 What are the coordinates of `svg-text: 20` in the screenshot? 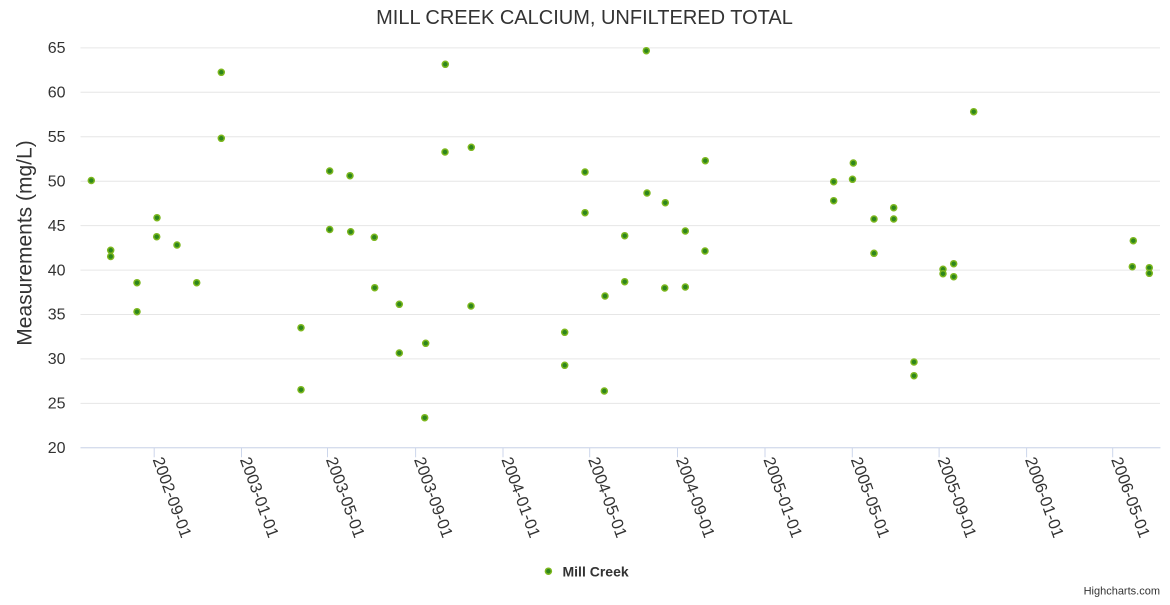 It's located at (57, 448).